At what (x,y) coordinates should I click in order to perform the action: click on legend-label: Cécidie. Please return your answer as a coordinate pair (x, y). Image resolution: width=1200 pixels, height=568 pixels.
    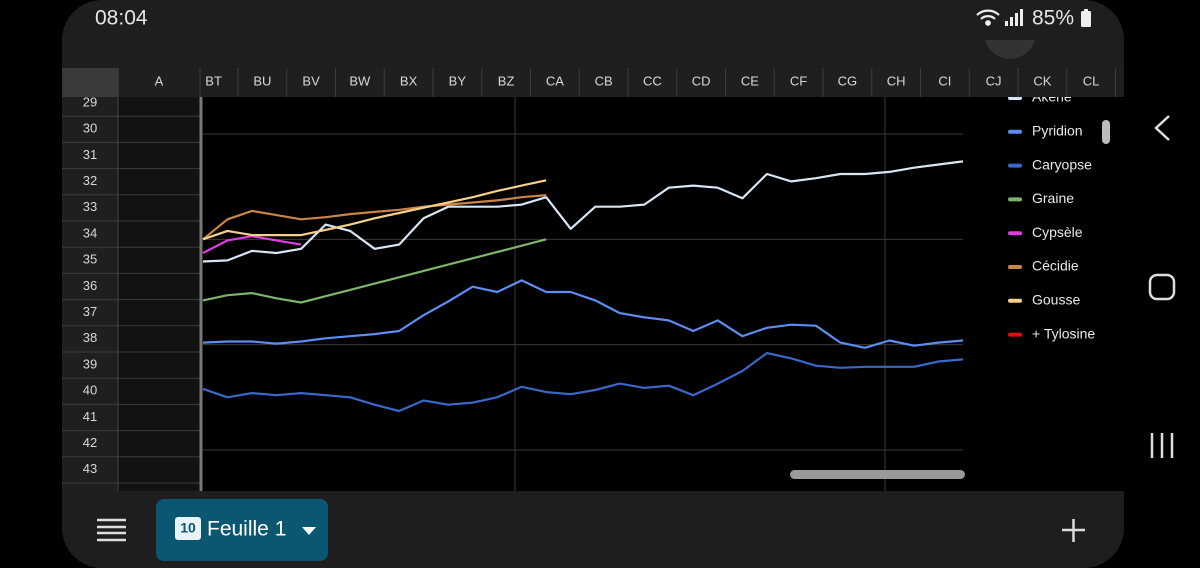
    Looking at the image, I should click on (1055, 266).